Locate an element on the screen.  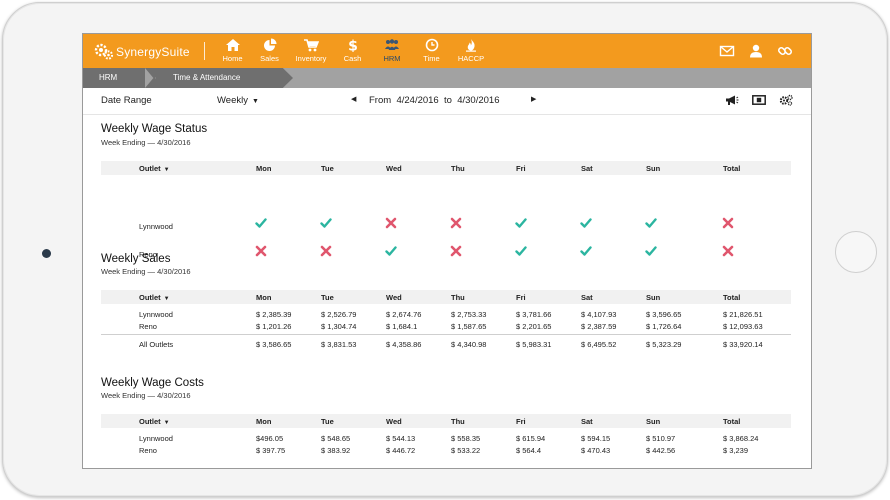
brand-logo: SynergySuite is located at coordinates (141, 52).